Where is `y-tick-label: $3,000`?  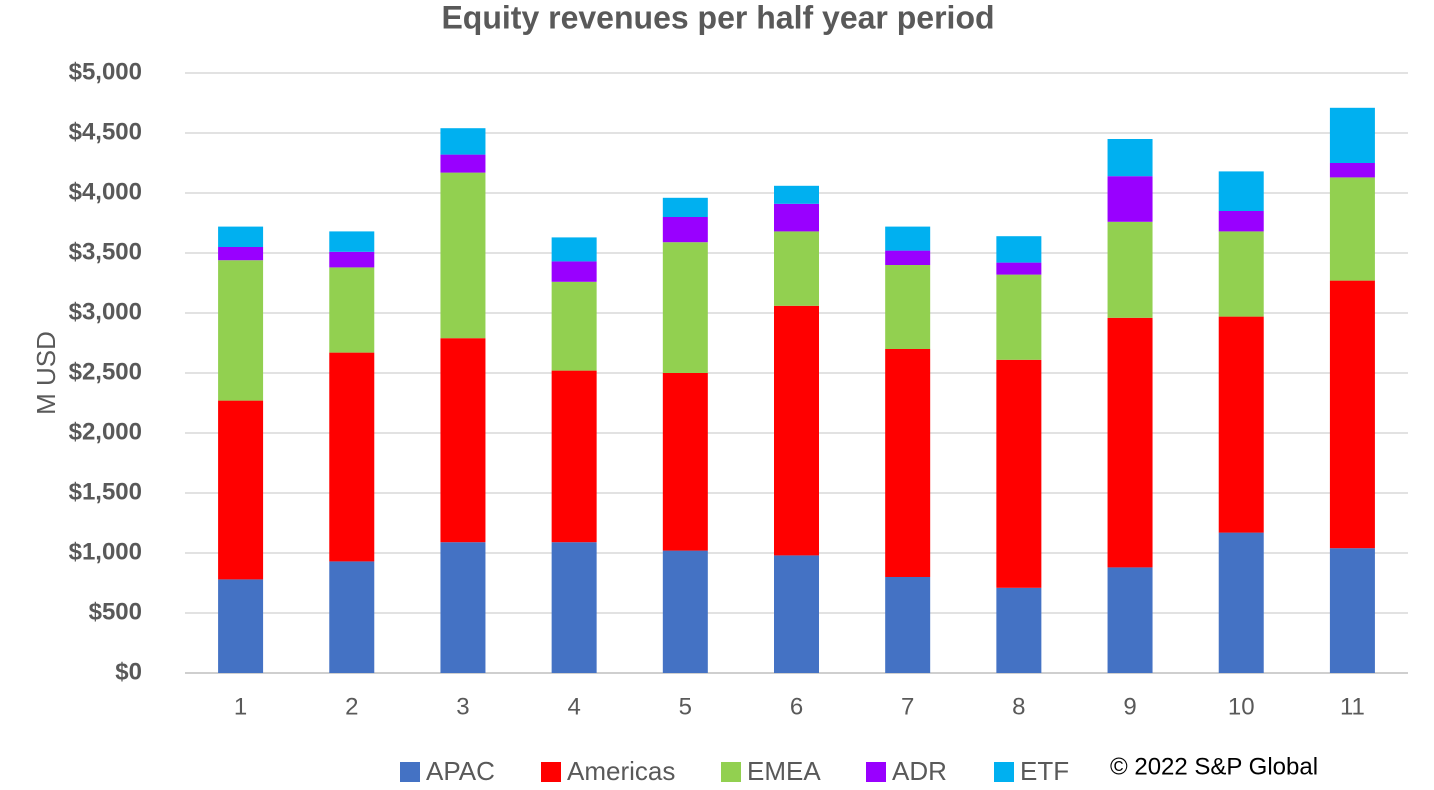 y-tick-label: $3,000 is located at coordinates (105, 311).